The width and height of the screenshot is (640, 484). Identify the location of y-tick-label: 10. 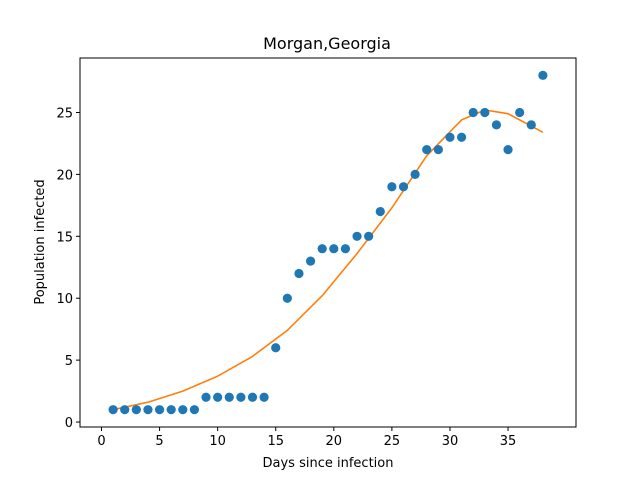
(64, 299).